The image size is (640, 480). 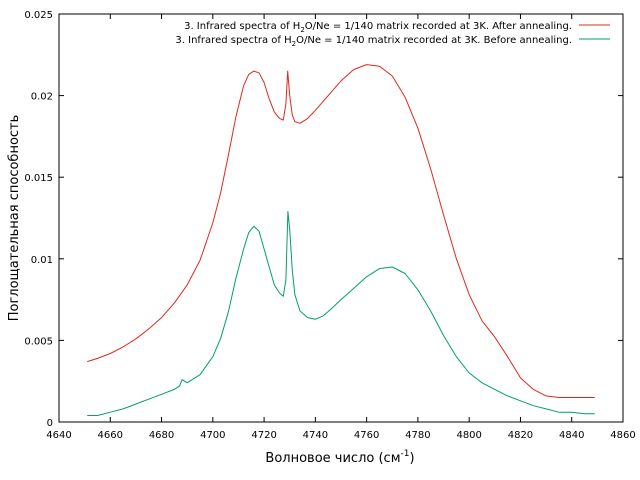 I want to click on x-tick-label: 4780, so click(x=417, y=435).